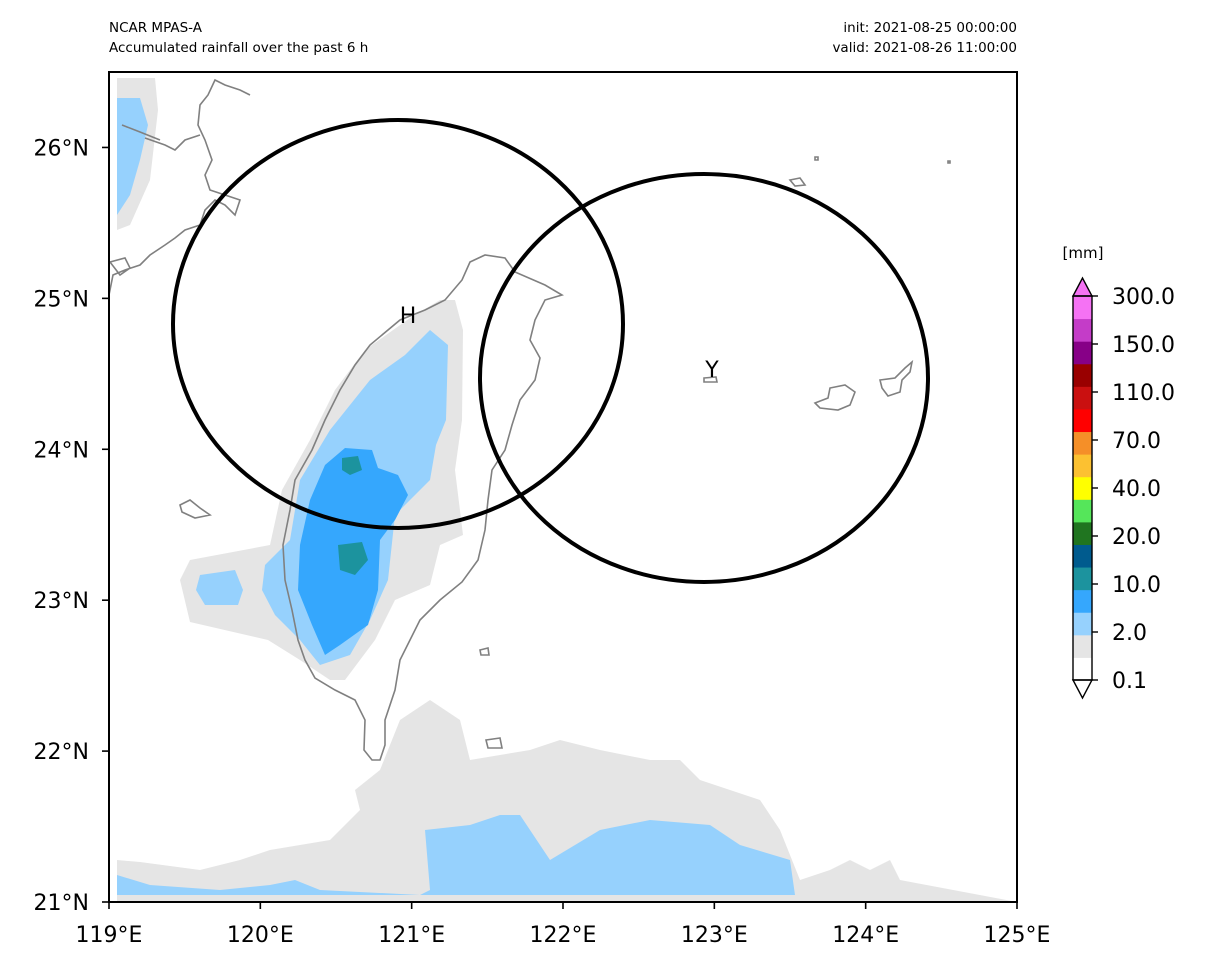  What do you see at coordinates (869, 171) in the screenshot?
I see `island-senkaku` at bounding box center [869, 171].